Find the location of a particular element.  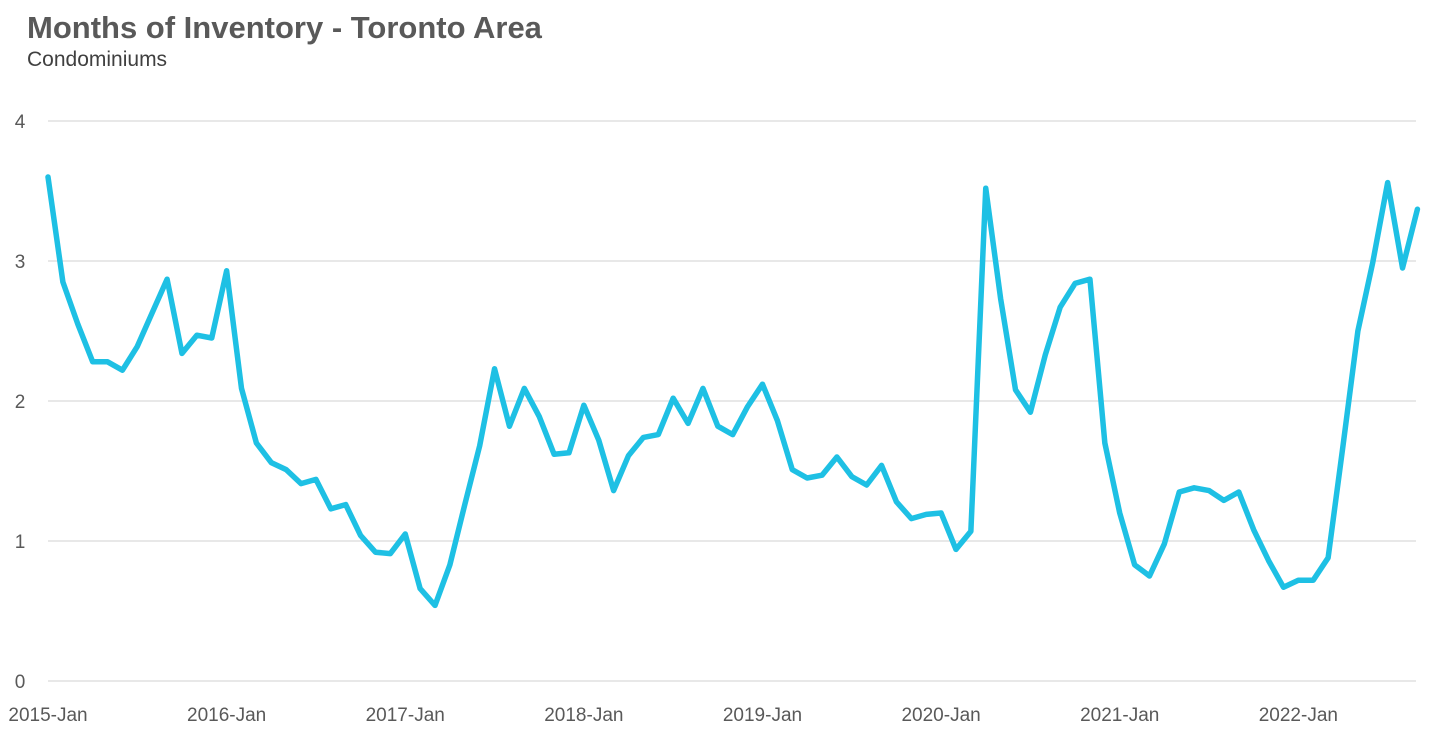

x-tick-label: 2020-Jan is located at coordinates (940, 715).